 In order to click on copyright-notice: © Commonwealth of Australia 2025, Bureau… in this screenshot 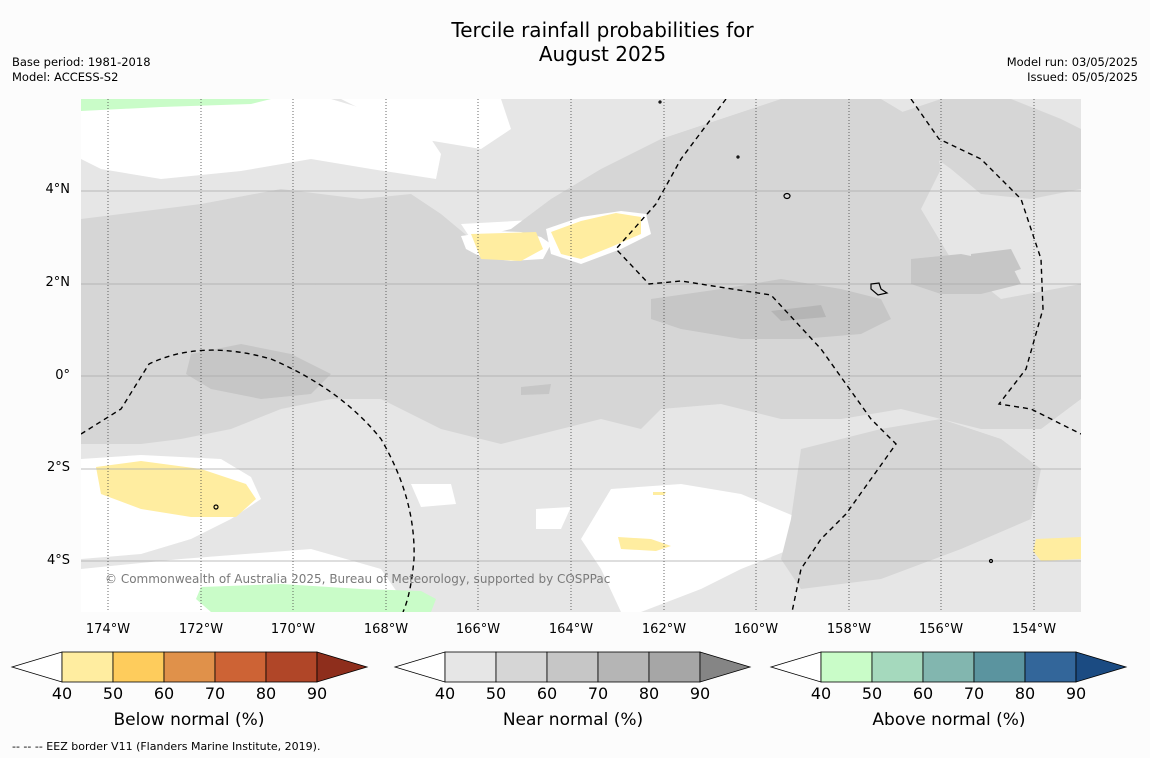, I will do `click(358, 579)`.